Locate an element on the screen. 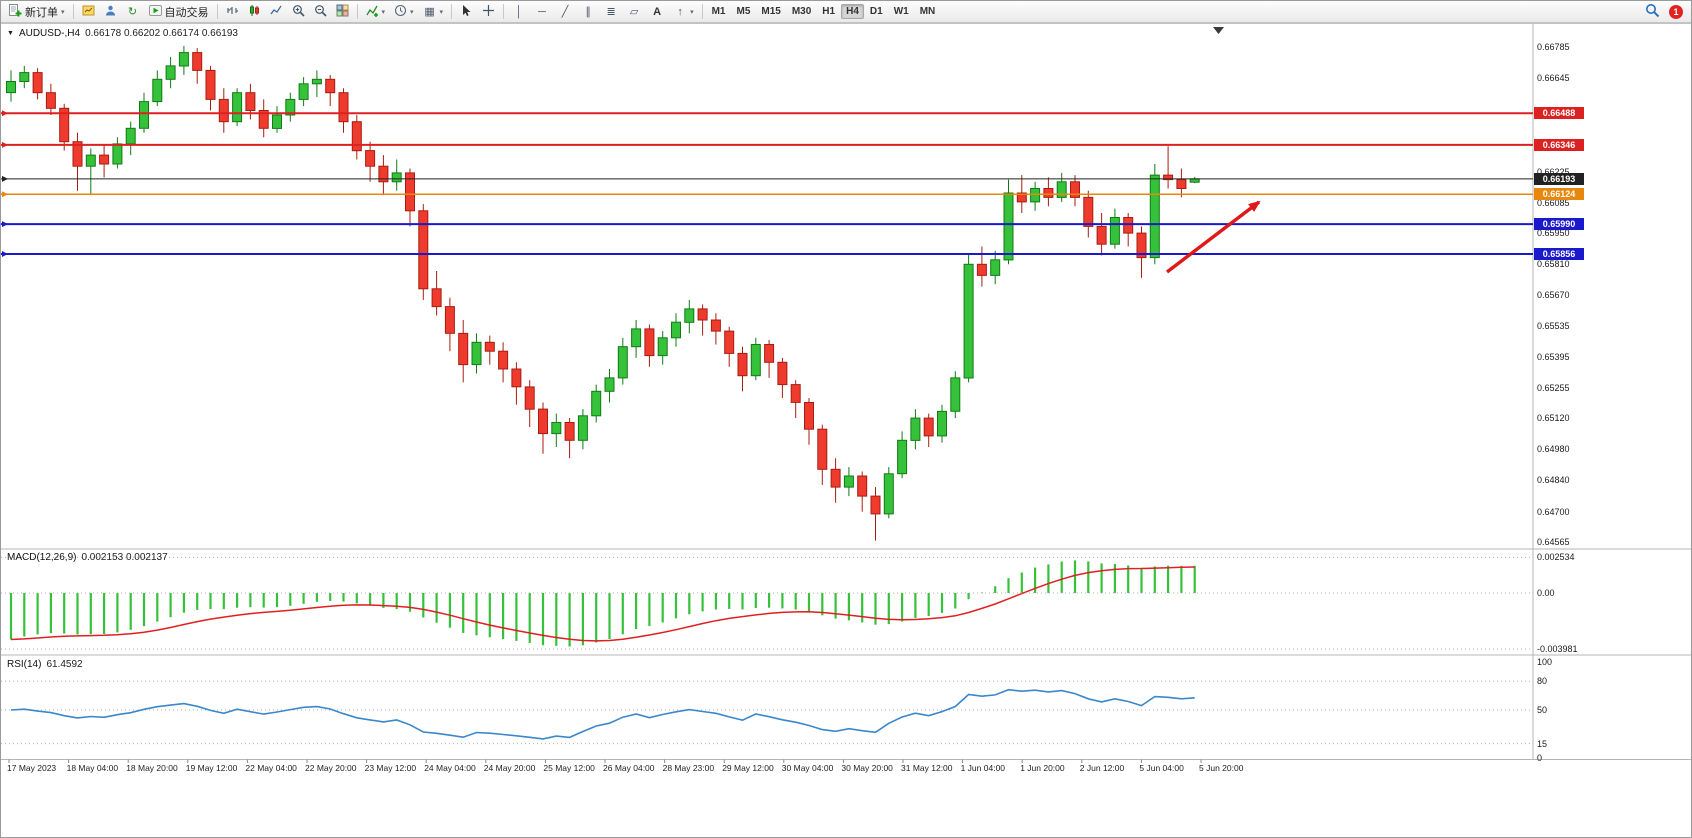  text-icon: A is located at coordinates (657, 11).